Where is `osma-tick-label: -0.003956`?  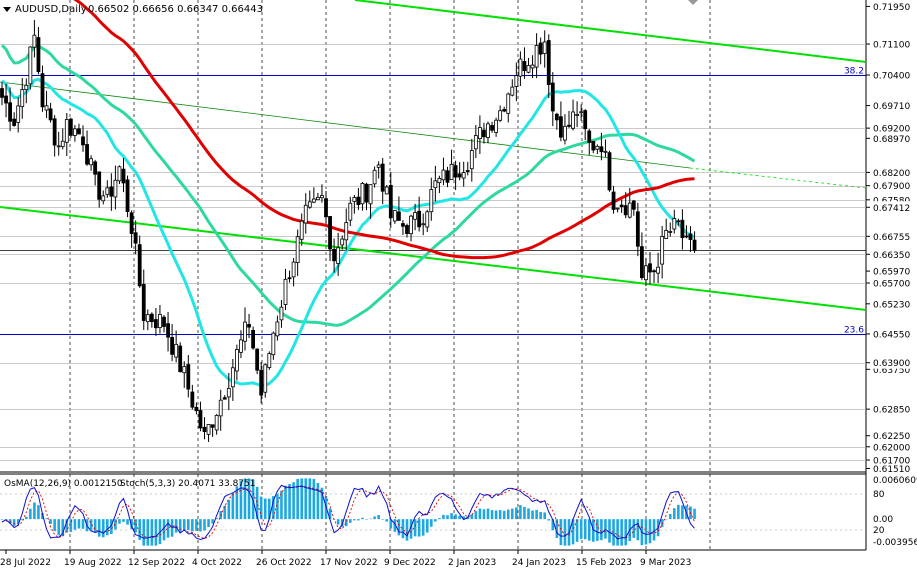
osma-tick-label: -0.003956 is located at coordinates (895, 543).